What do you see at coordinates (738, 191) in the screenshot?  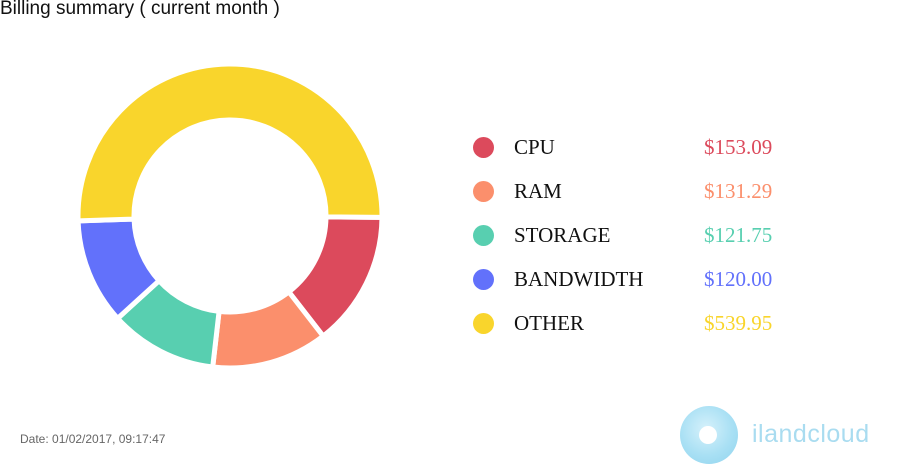 I see `legend-value: $131.29` at bounding box center [738, 191].